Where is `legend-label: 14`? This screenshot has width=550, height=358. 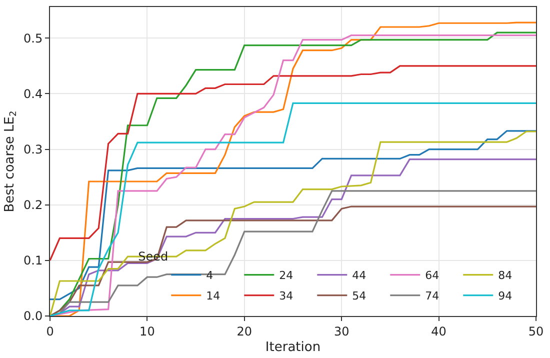 legend-label: 14 is located at coordinates (213, 296).